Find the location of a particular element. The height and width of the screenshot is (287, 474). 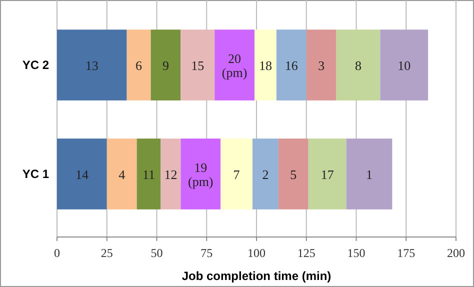

annotation: 18 is located at coordinates (265, 65).